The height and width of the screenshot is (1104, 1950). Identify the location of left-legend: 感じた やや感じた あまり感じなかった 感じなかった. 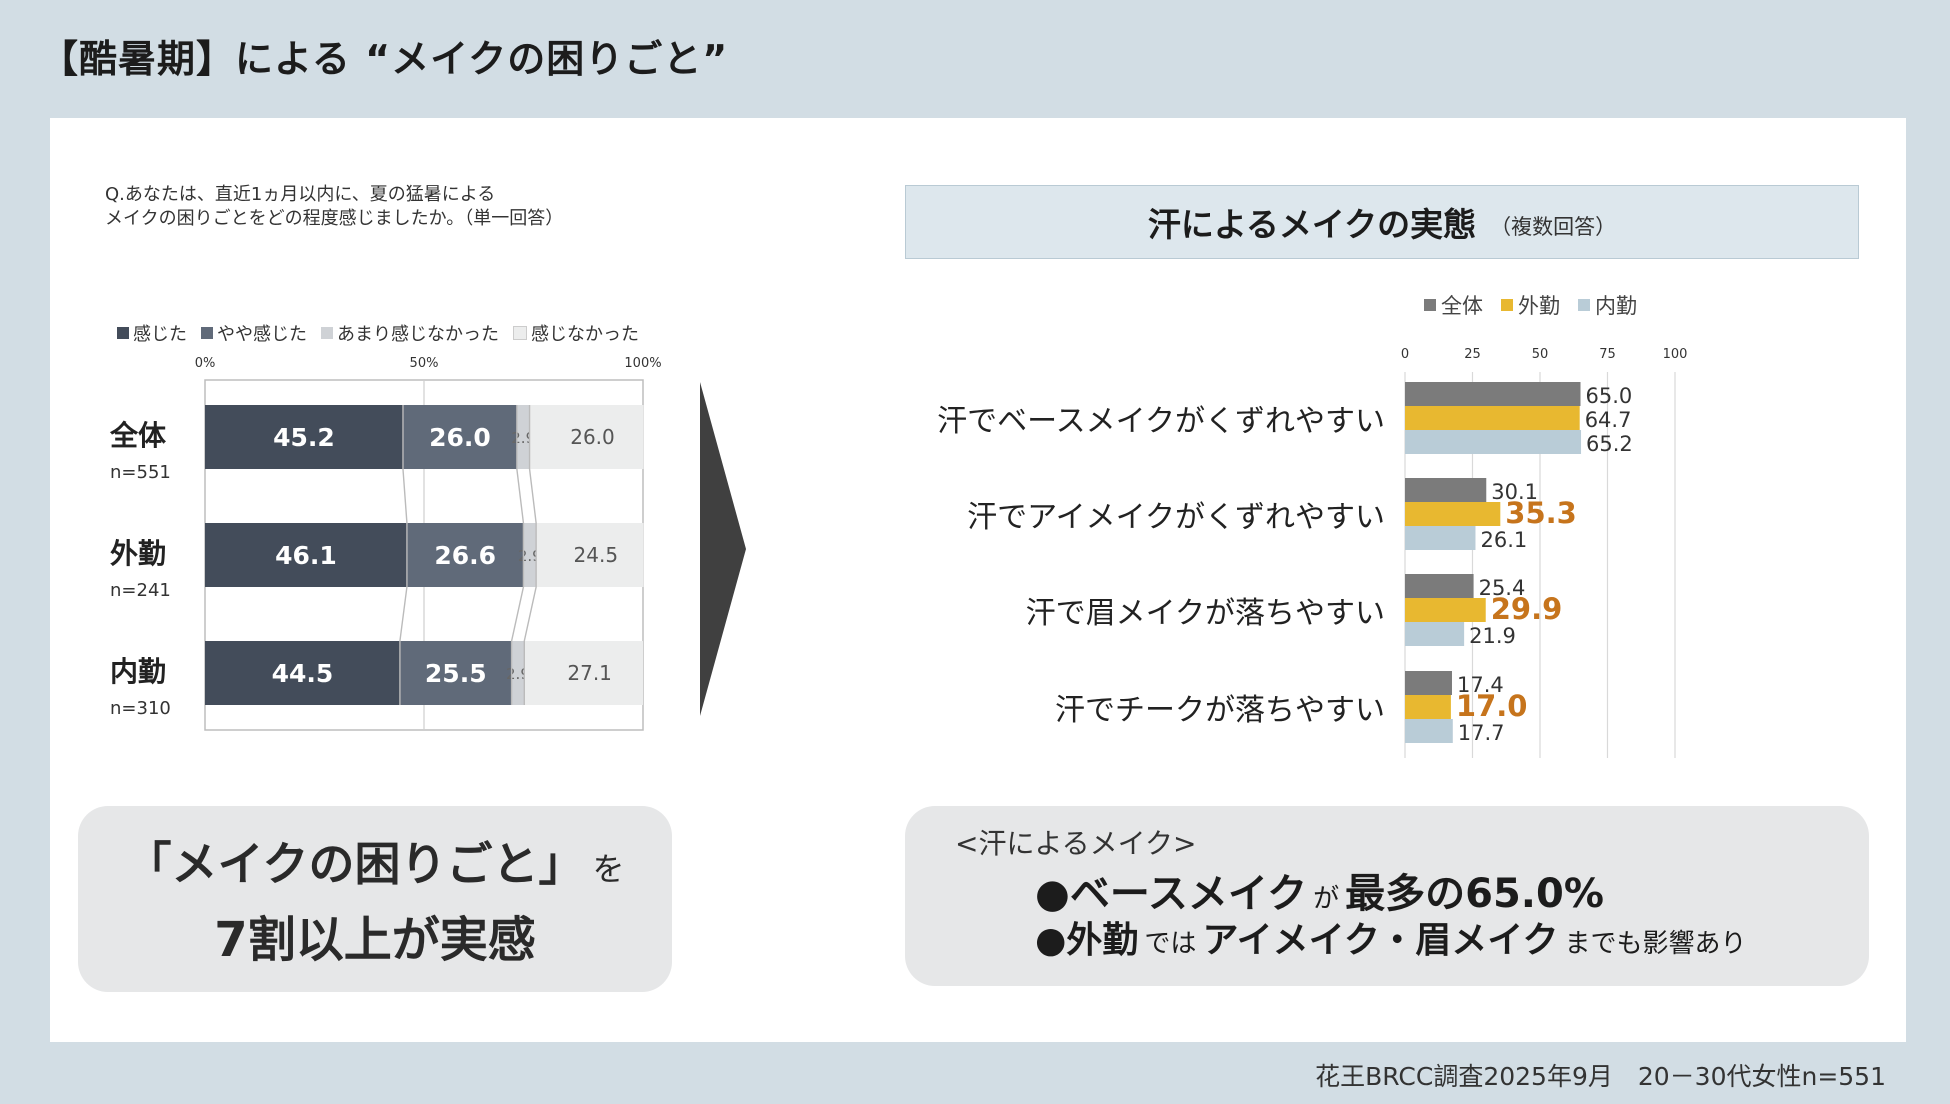
(378, 333).